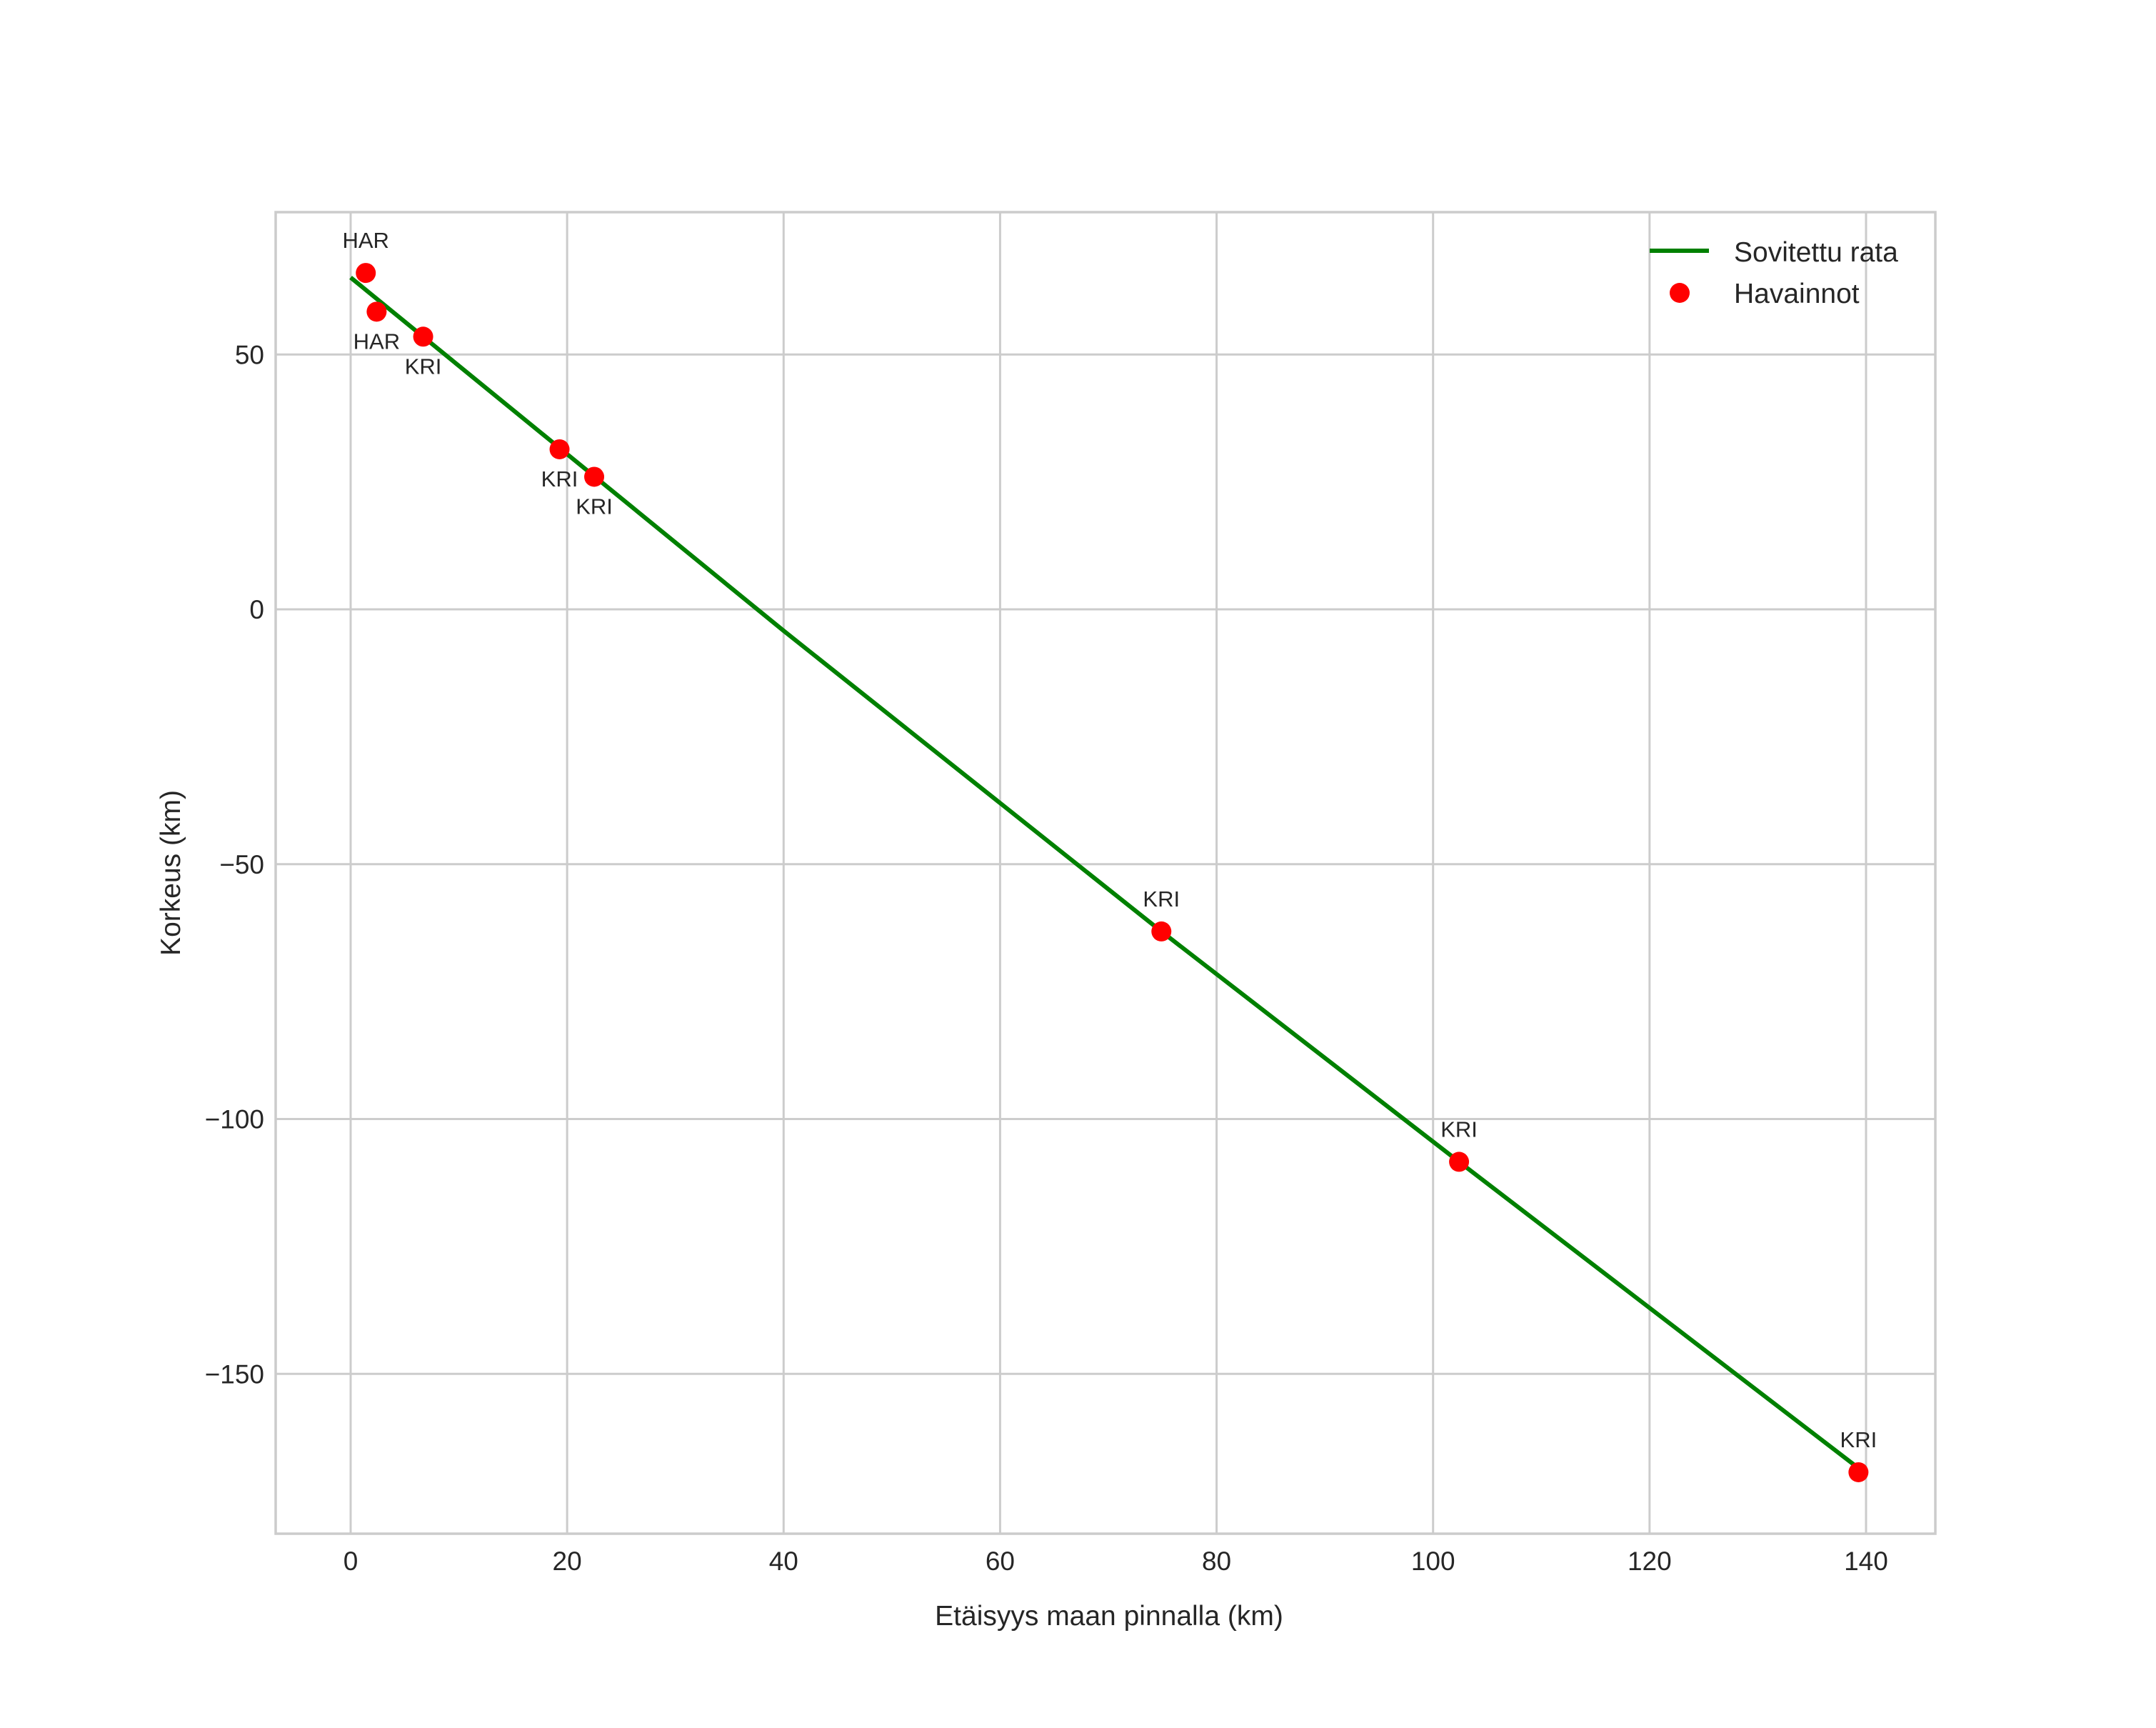 Image resolution: width=2156 pixels, height=1728 pixels. What do you see at coordinates (1866, 1561) in the screenshot?
I see `x-tick-label: 140` at bounding box center [1866, 1561].